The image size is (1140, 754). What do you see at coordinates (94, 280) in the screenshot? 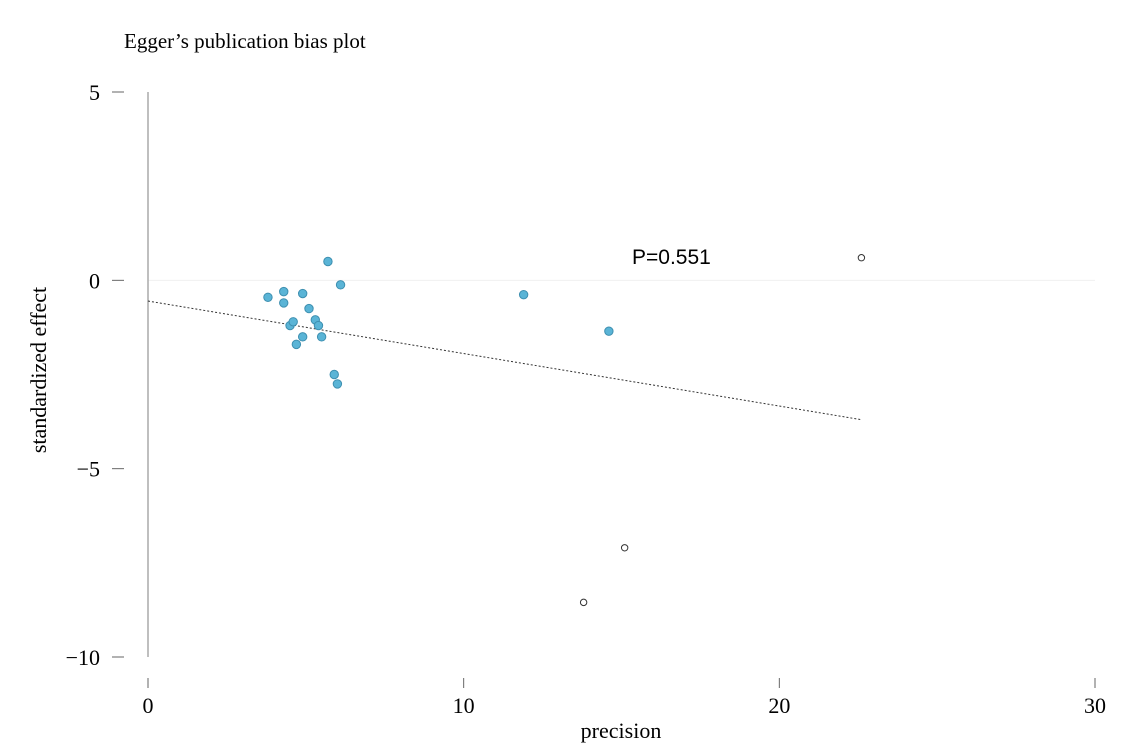
I see `y-tick-label: 0` at bounding box center [94, 280].